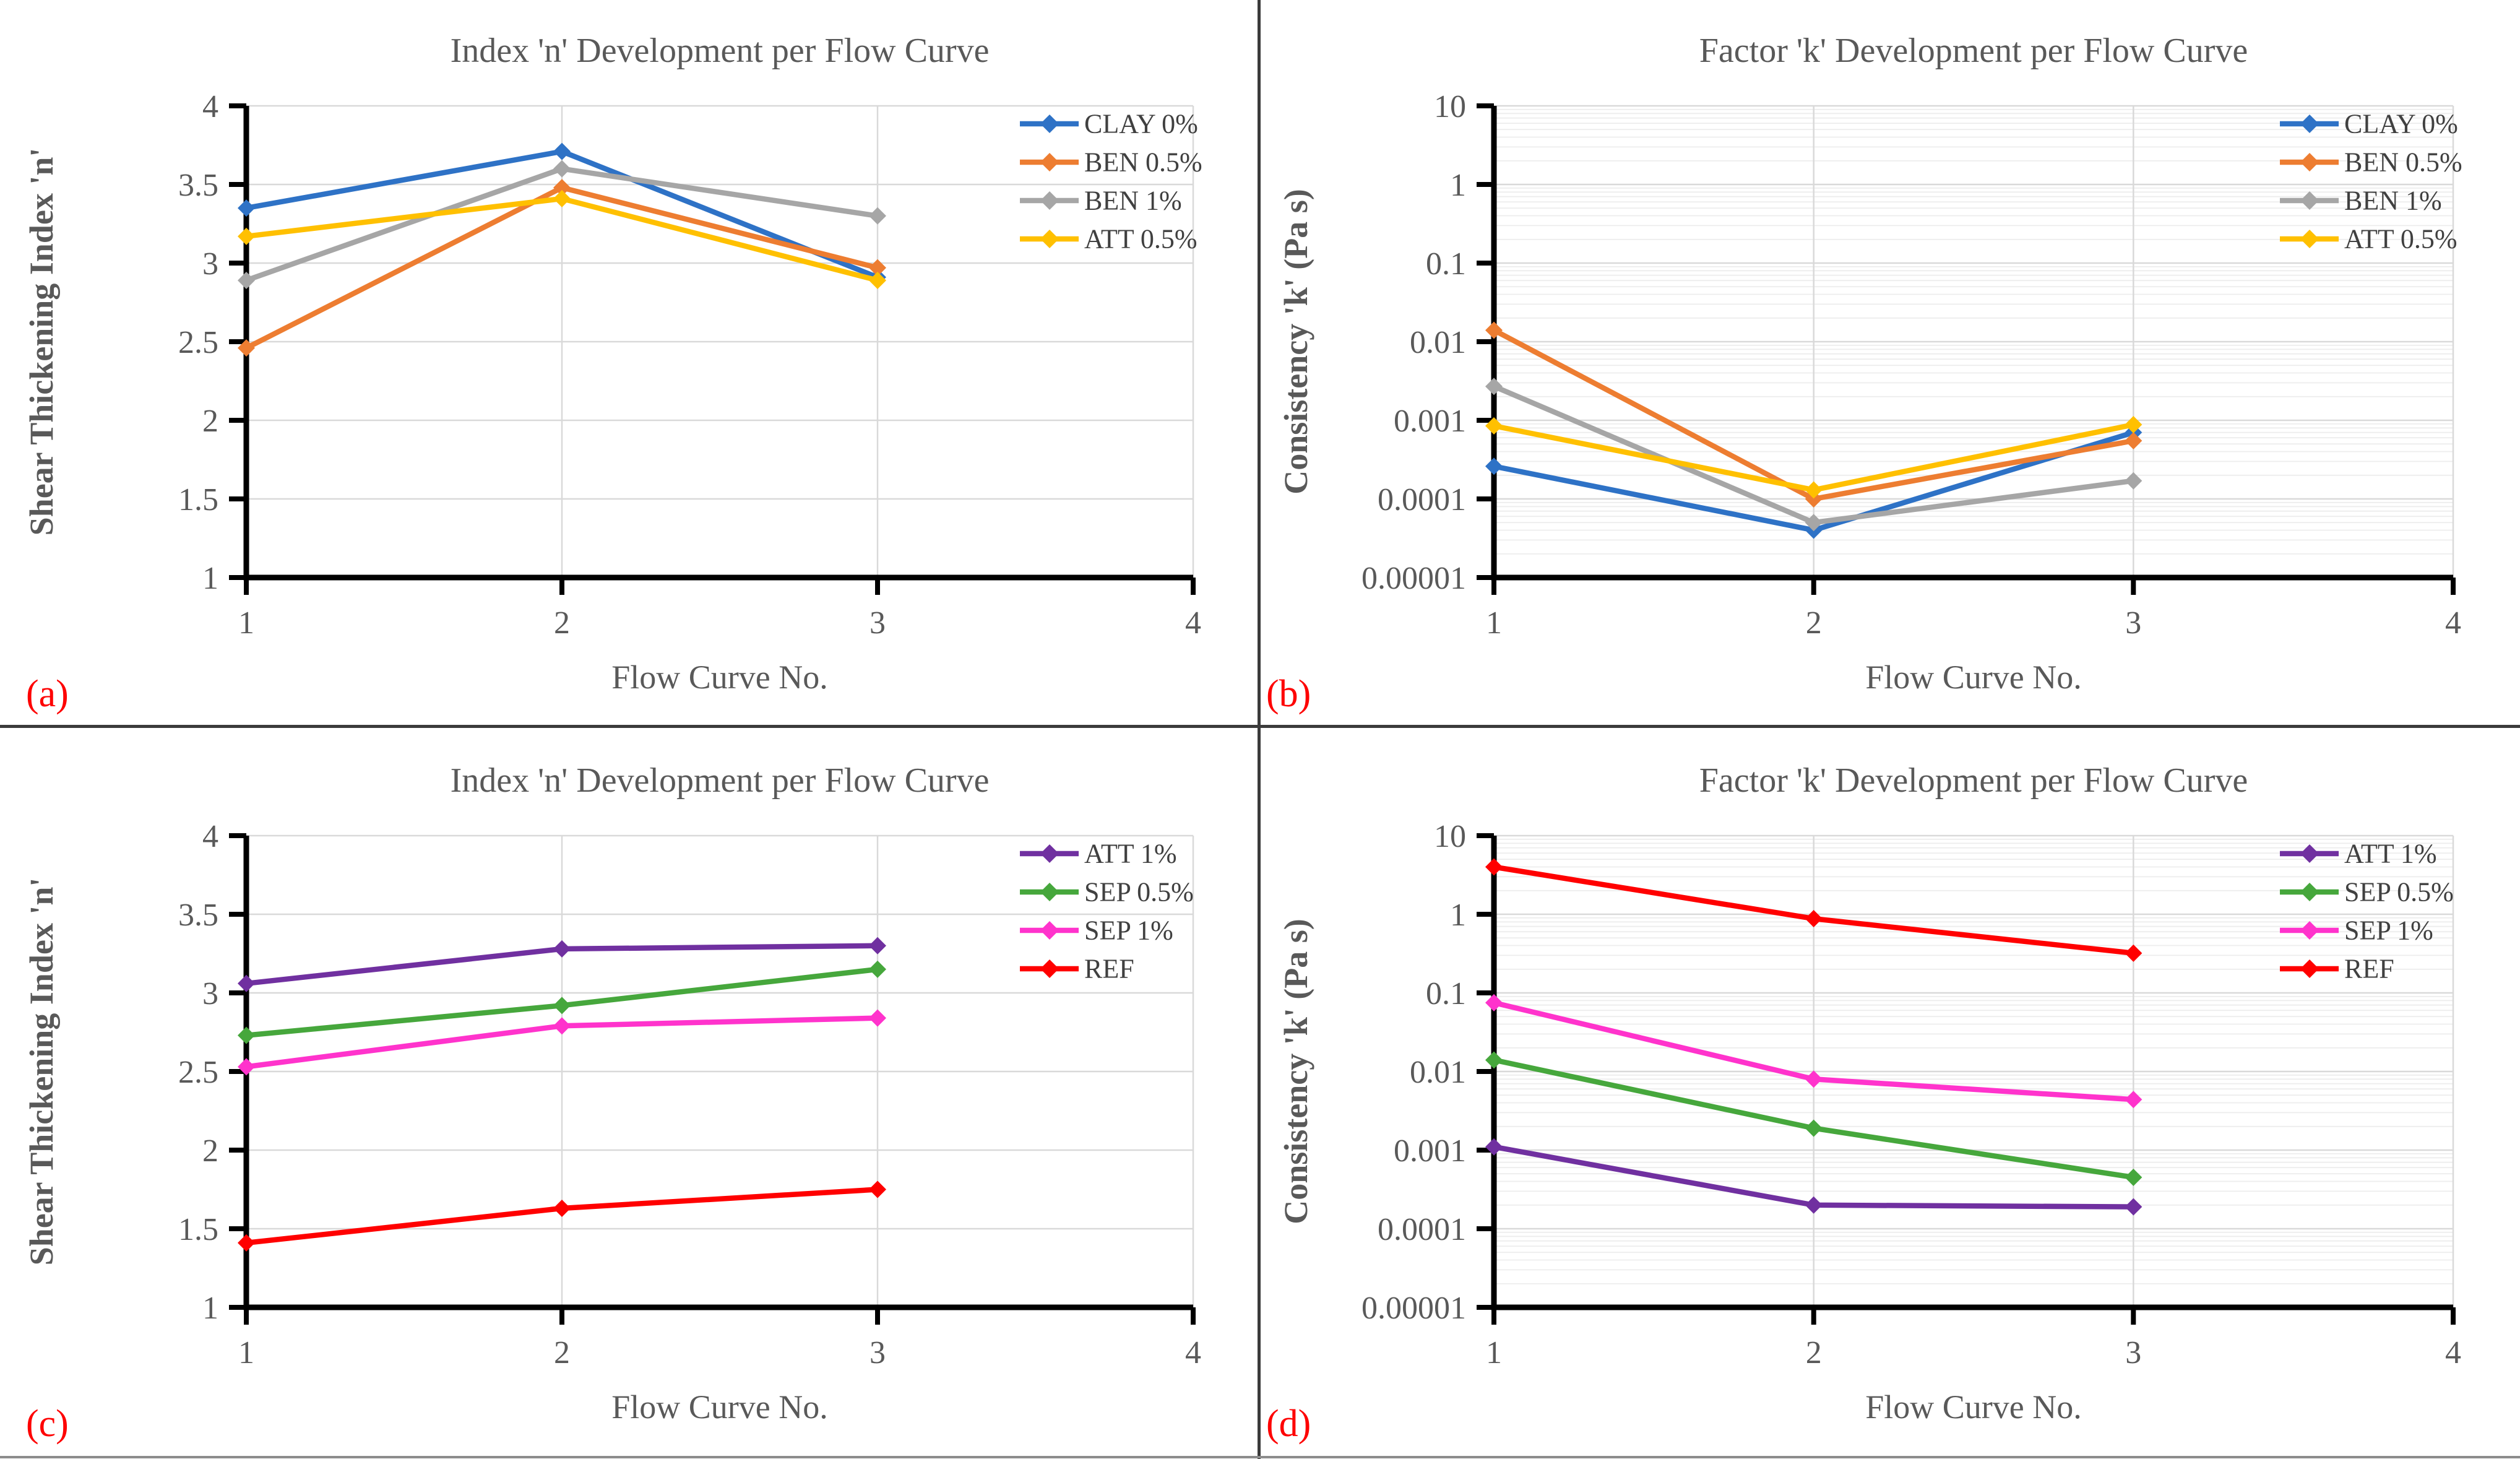 This screenshot has width=2520, height=1459. Describe the element at coordinates (1049, 968) in the screenshot. I see `legend-marker-ref` at that location.